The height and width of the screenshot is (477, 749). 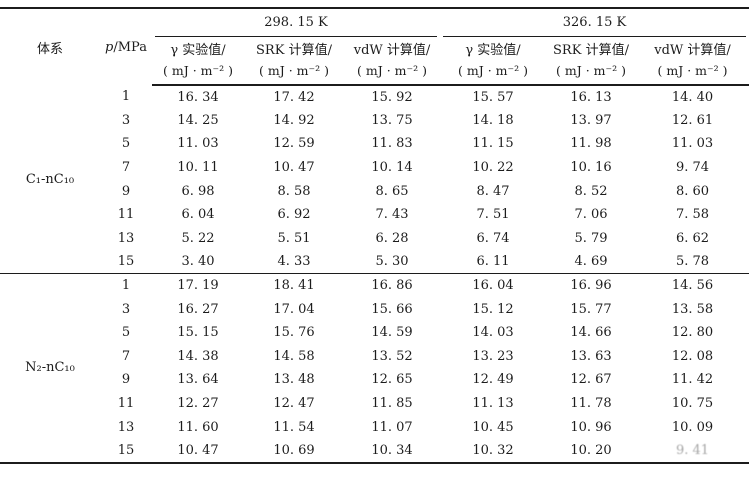 I want to click on data-value: 16. 13, so click(x=591, y=97).